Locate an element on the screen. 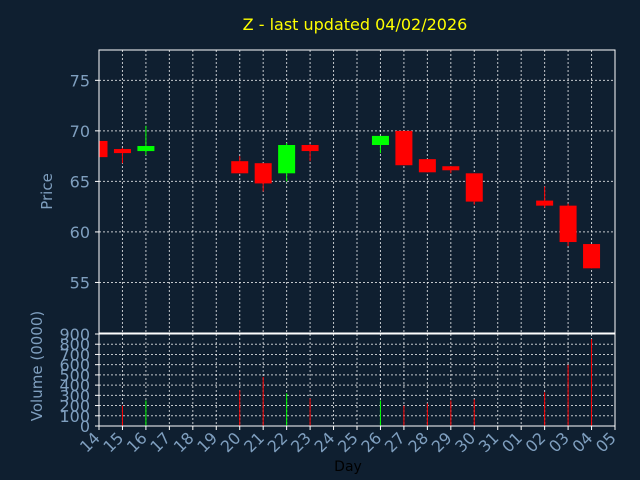  volume-y-tick-label: 800 is located at coordinates (74, 344).